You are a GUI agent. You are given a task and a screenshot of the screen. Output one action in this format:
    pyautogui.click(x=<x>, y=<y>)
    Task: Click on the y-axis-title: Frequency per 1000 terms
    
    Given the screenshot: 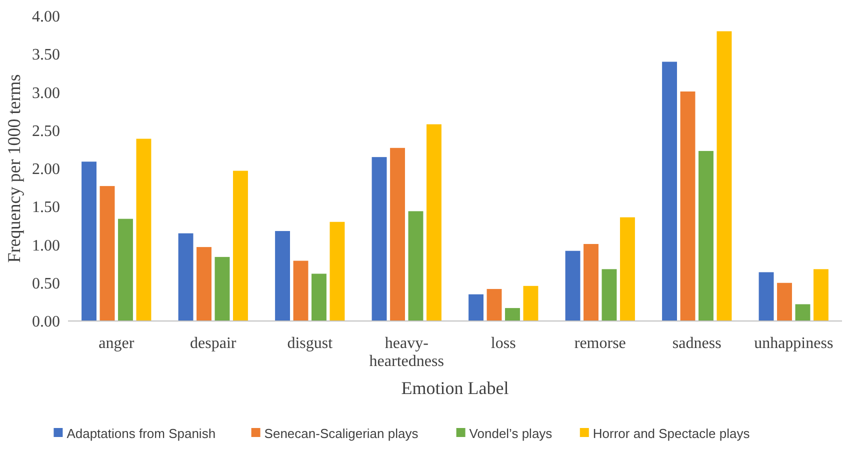 What is the action you would take?
    pyautogui.click(x=14, y=168)
    